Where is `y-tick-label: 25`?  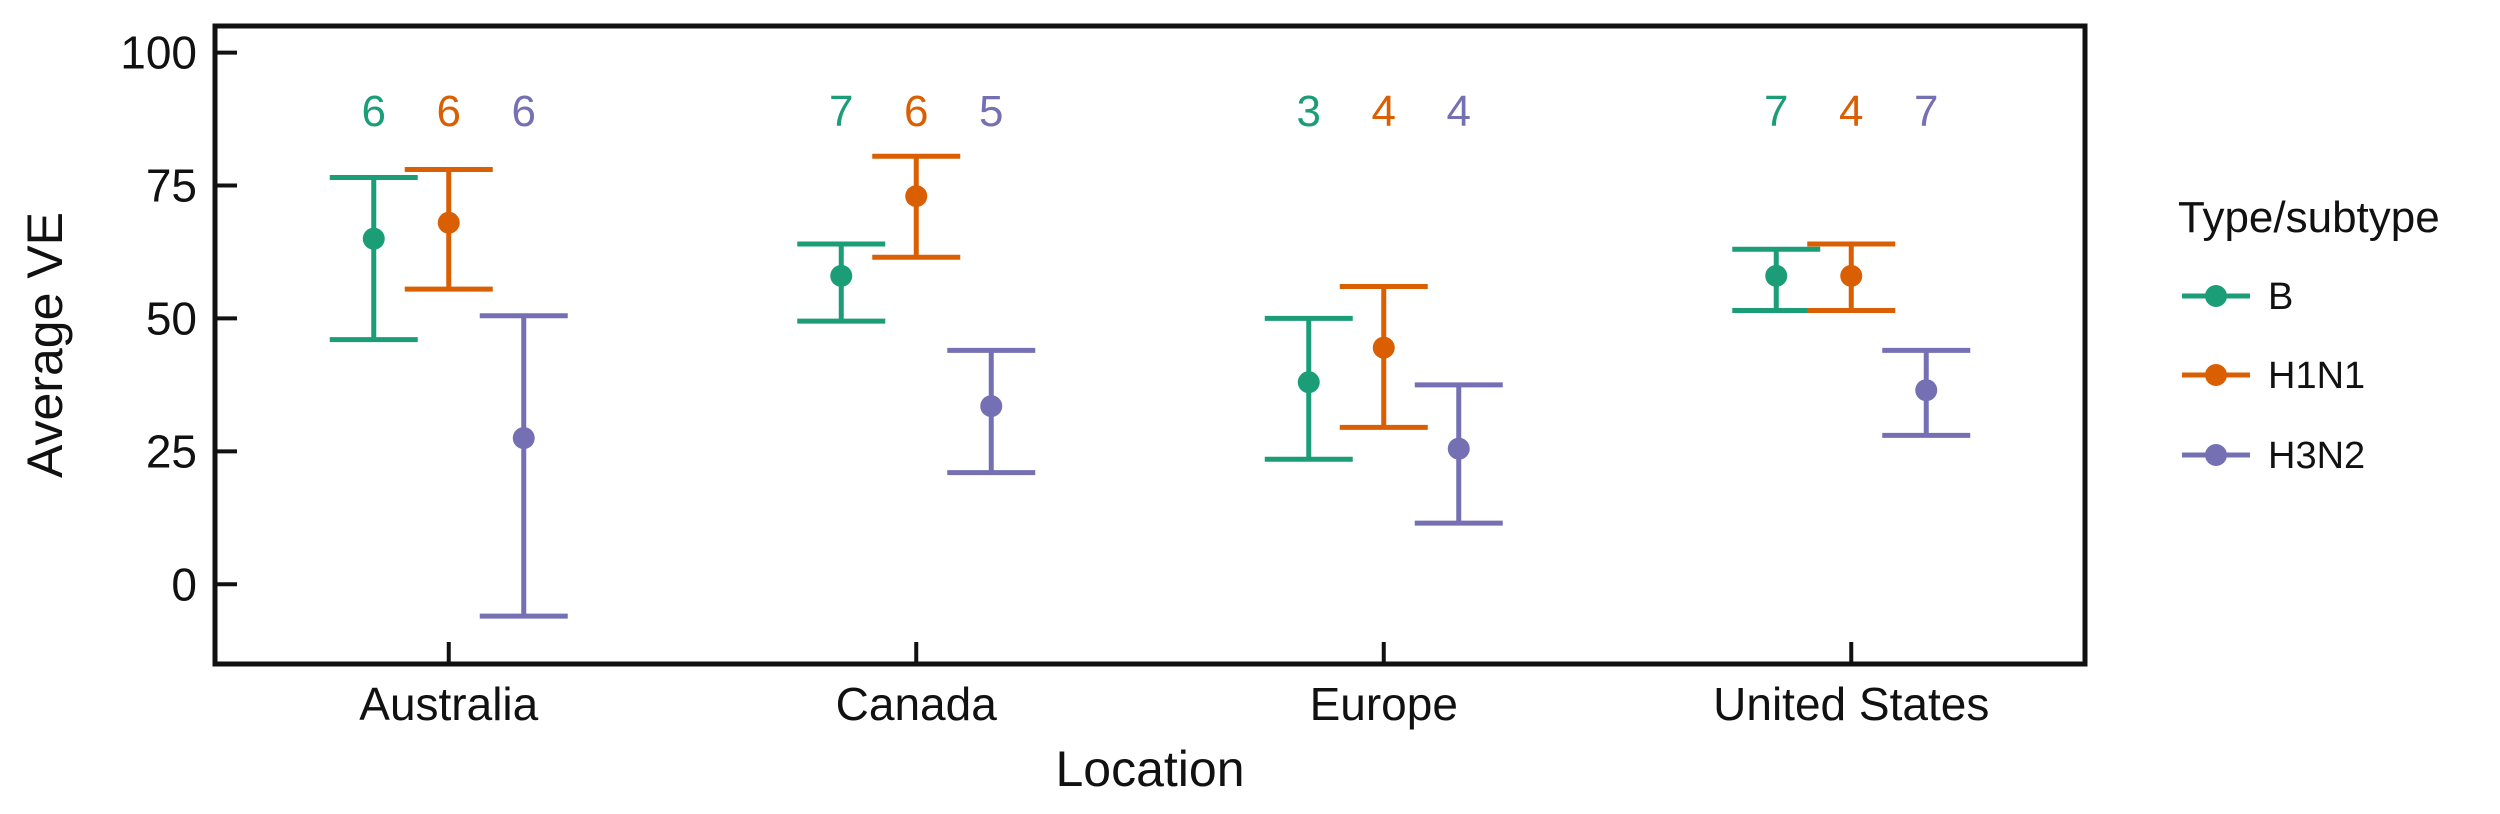
y-tick-label: 25 is located at coordinates (171, 451).